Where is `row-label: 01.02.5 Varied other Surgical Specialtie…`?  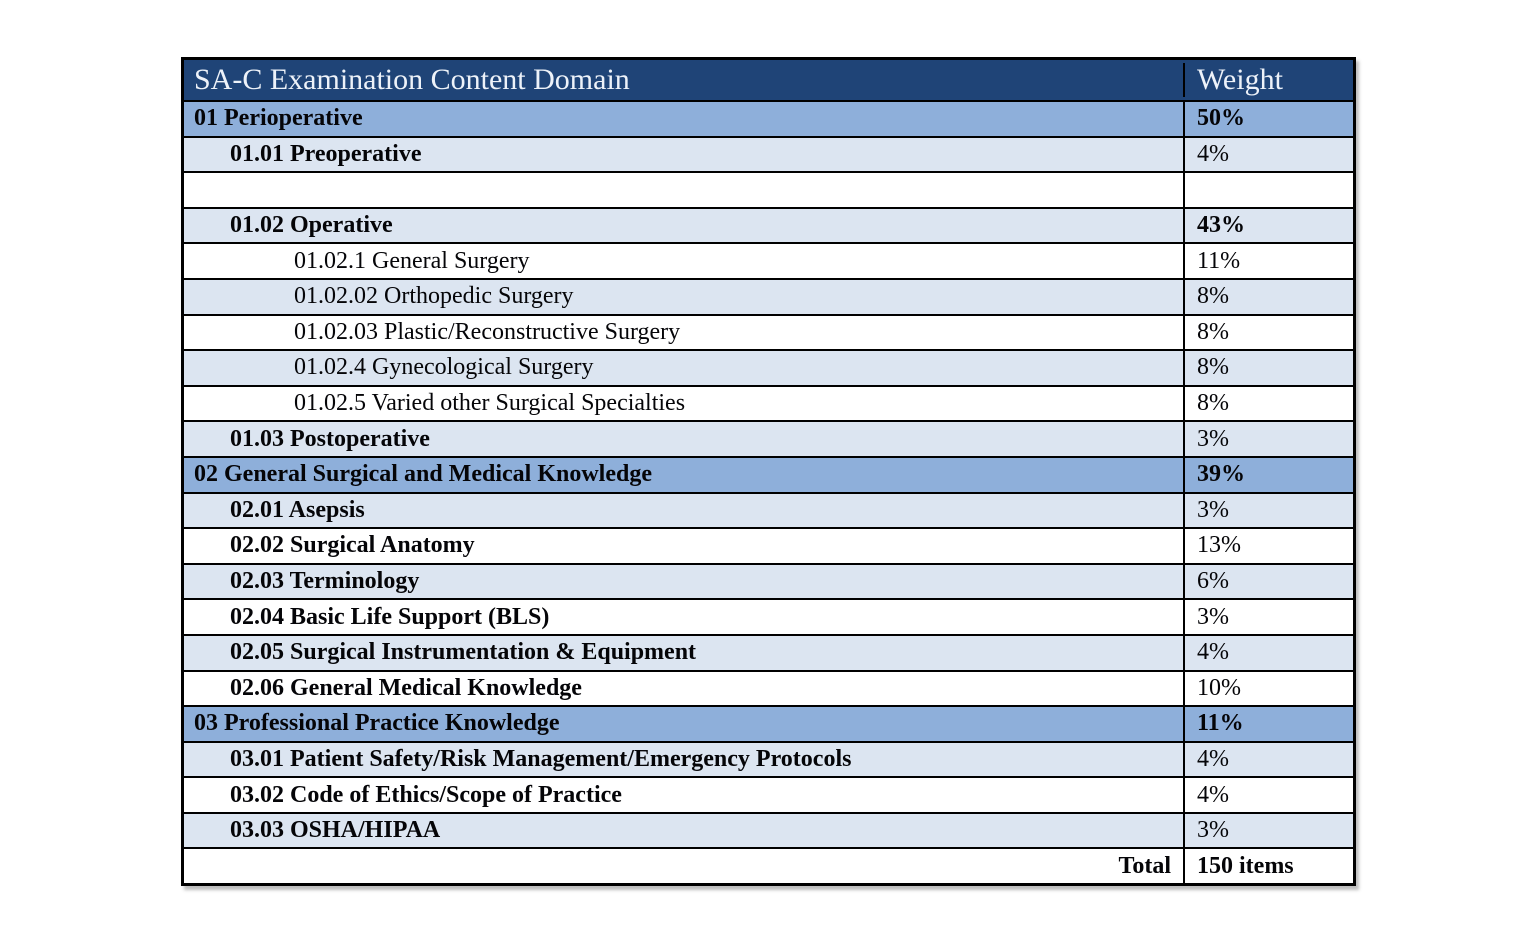 row-label: 01.02.5 Varied other Surgical Specialtie… is located at coordinates (490, 403).